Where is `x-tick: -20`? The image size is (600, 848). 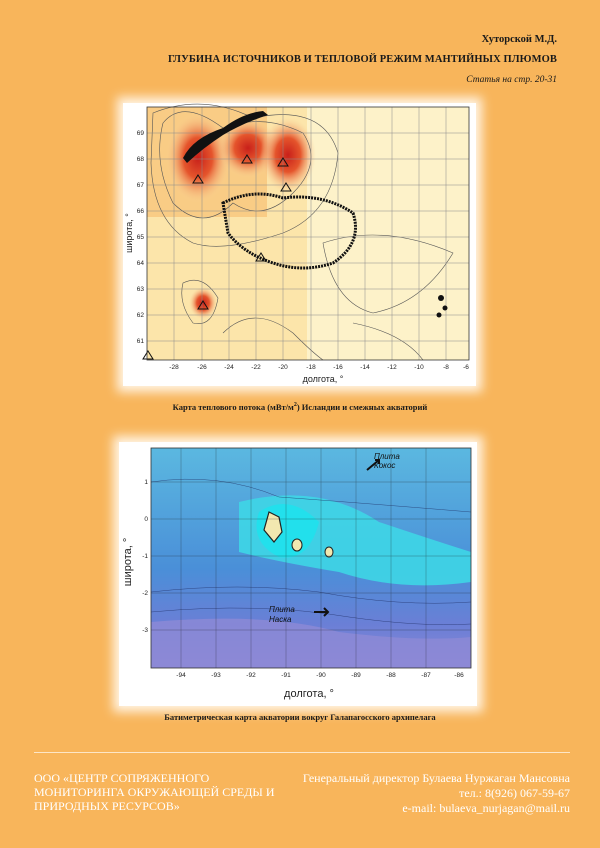
x-tick: -20 is located at coordinates (283, 367).